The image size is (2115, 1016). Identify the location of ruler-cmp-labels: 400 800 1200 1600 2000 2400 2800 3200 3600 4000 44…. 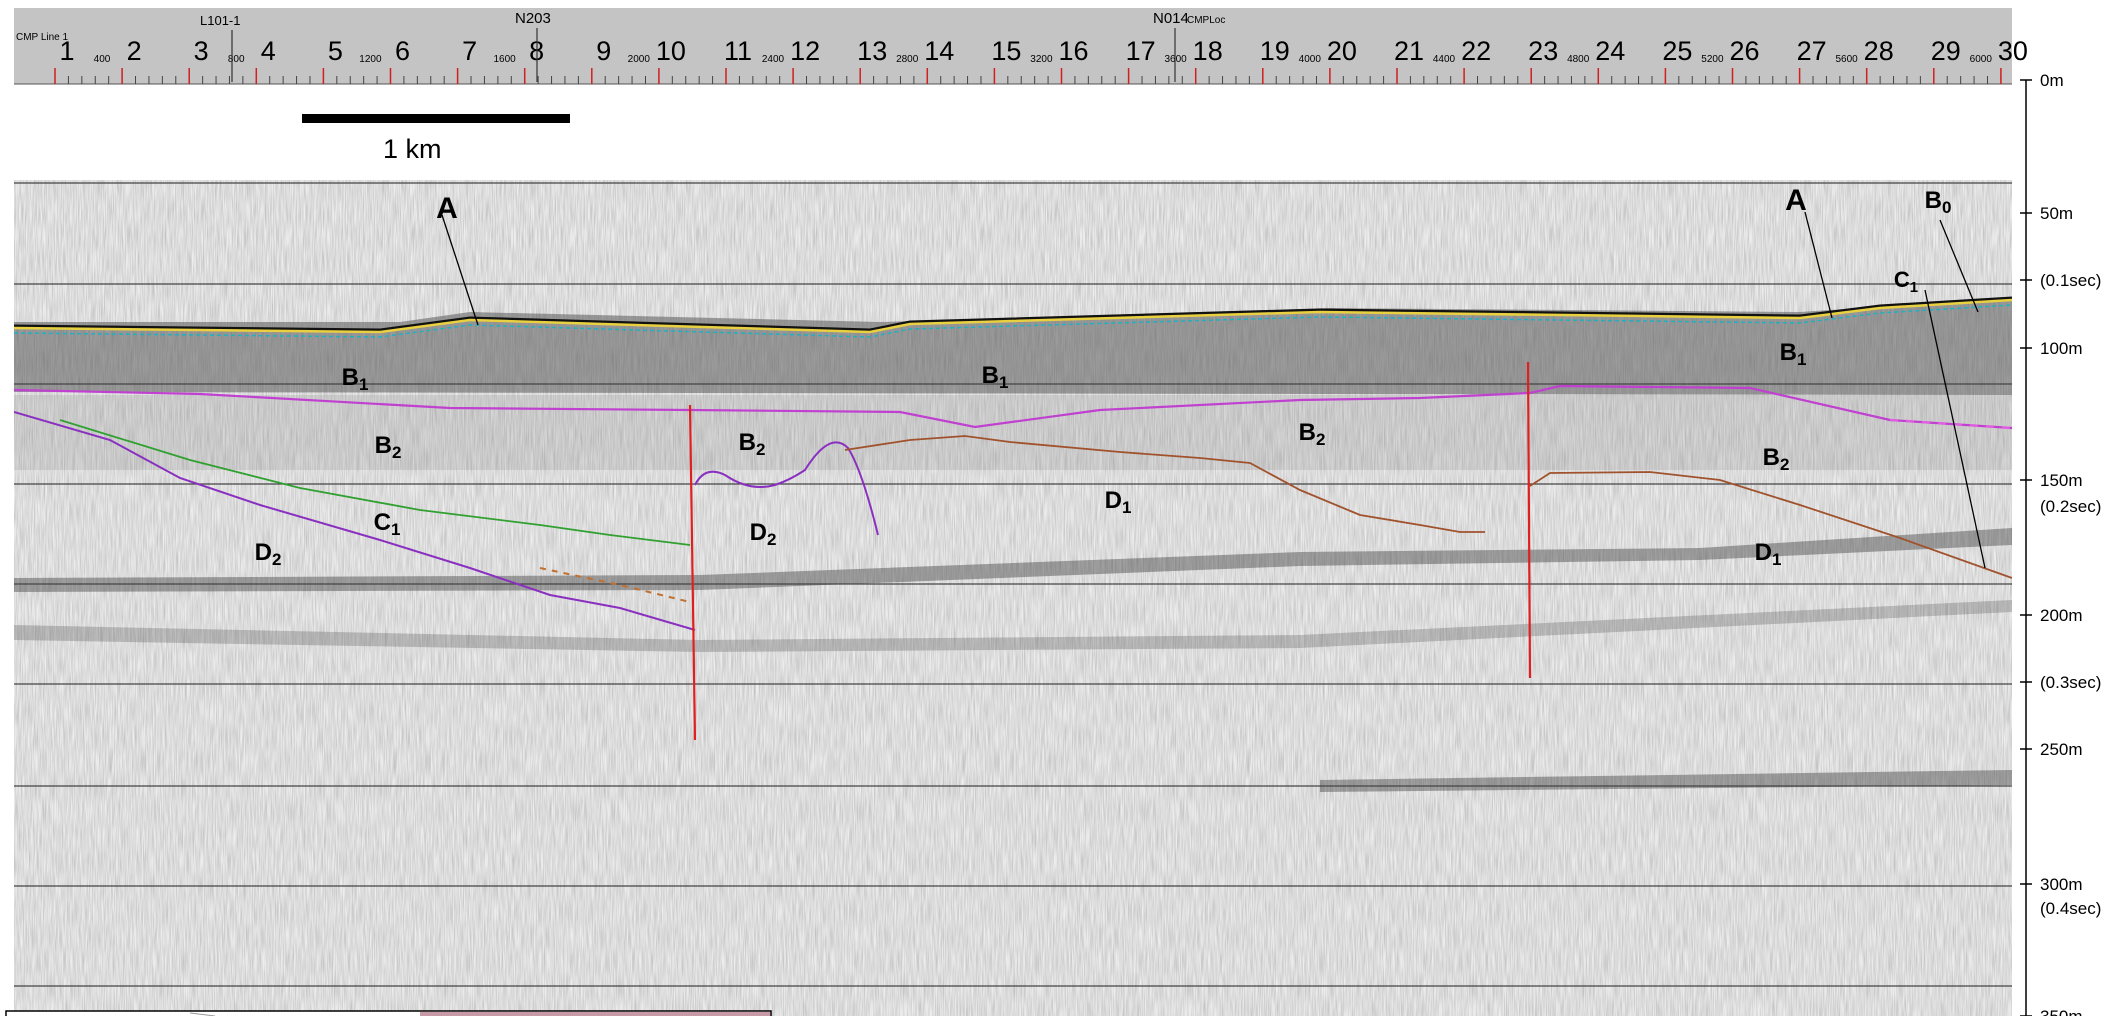
(1043, 59).